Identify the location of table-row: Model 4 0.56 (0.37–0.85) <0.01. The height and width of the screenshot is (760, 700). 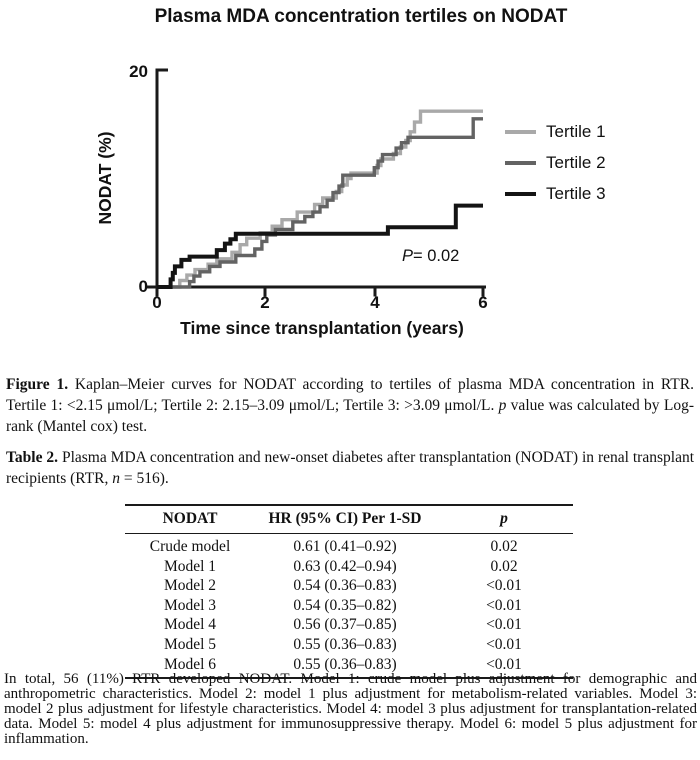
(349, 625).